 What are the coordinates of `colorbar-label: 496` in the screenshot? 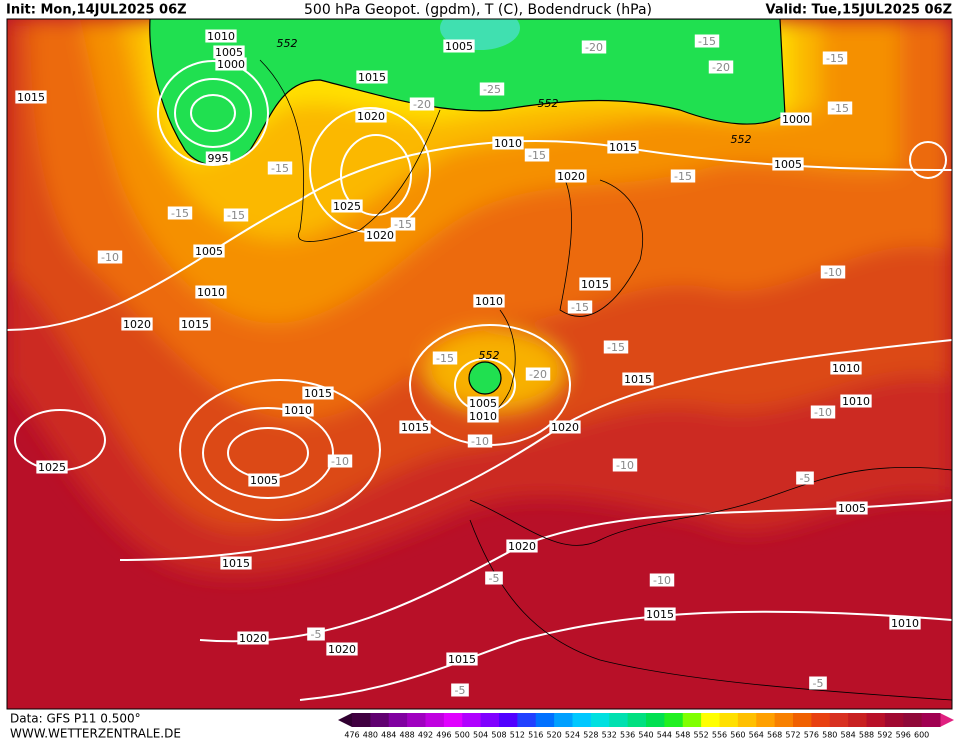 It's located at (443, 735).